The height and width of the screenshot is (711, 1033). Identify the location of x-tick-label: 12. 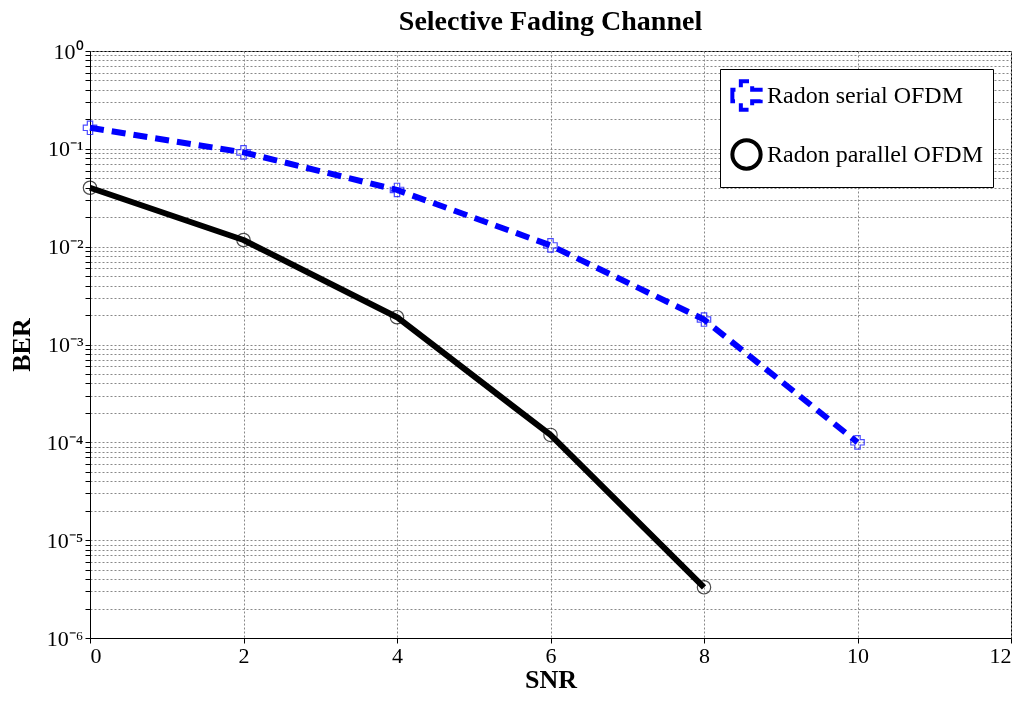
(1000, 655).